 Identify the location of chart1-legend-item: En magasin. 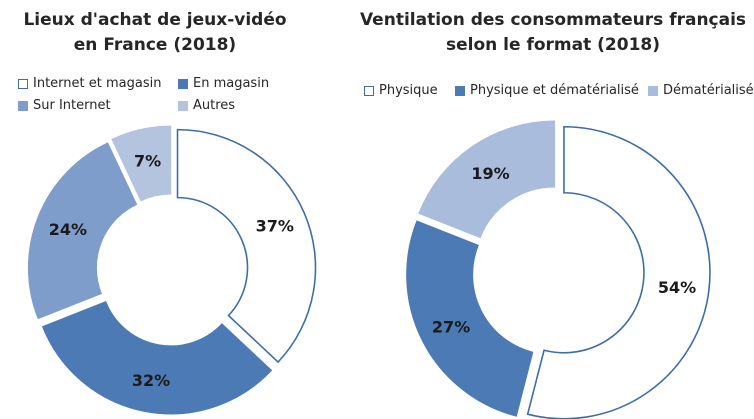
(223, 83).